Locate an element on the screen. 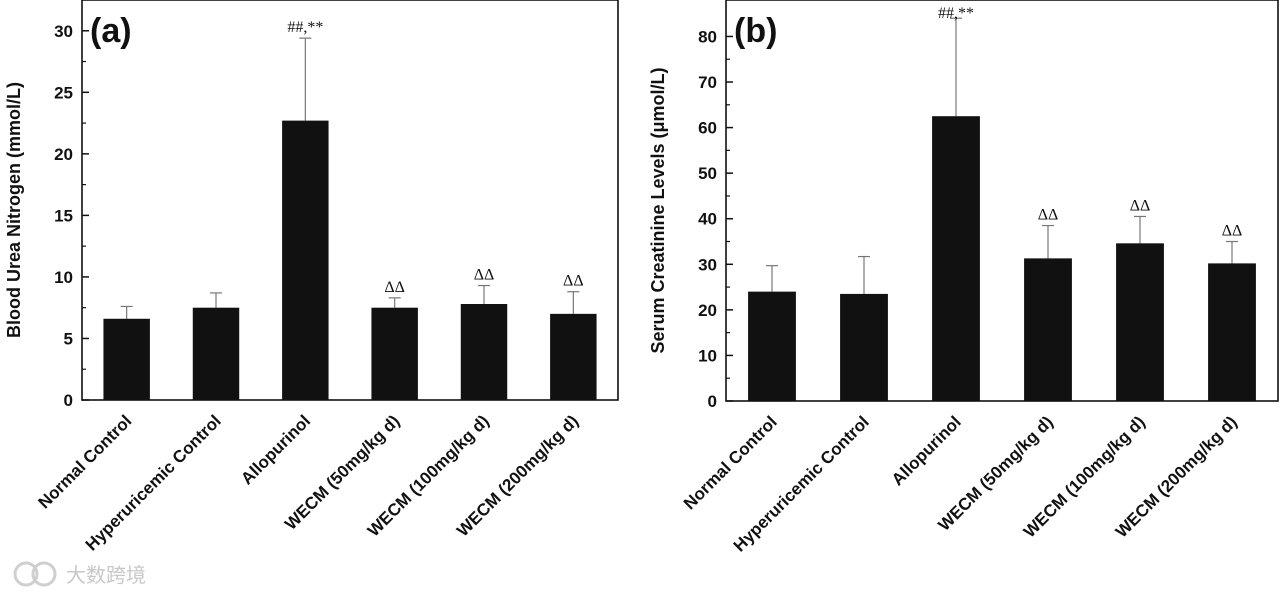  y-tick-label: 5 is located at coordinates (68, 338).